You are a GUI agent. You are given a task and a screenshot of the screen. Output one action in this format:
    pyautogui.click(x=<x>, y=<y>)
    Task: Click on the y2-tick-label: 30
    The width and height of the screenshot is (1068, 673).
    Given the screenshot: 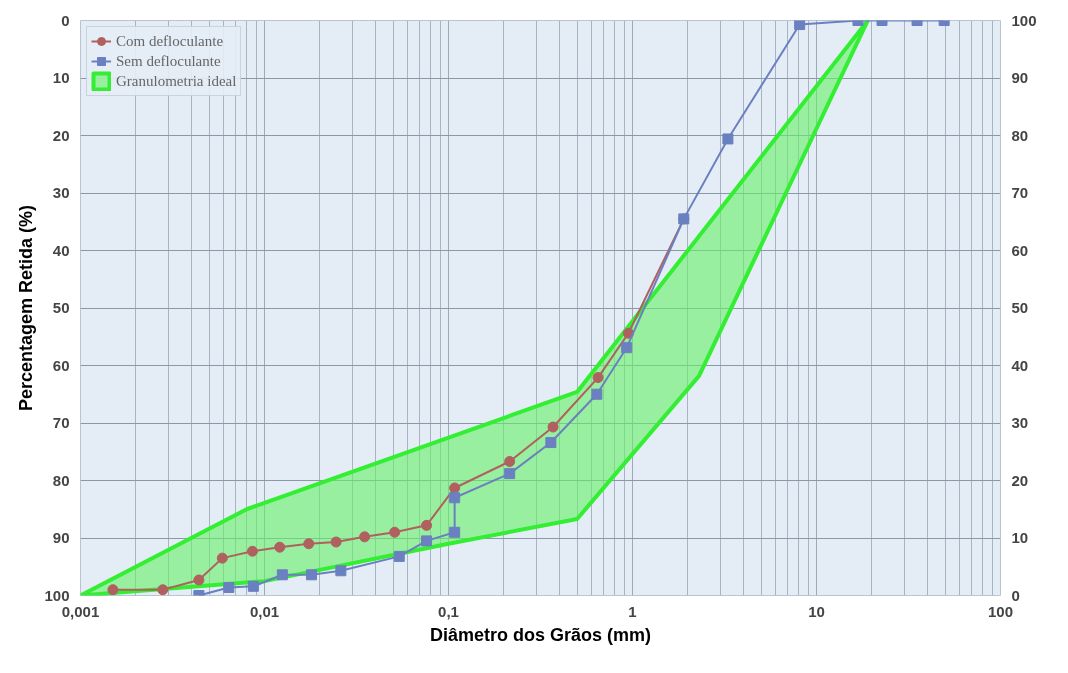 What is the action you would take?
    pyautogui.click(x=1020, y=422)
    